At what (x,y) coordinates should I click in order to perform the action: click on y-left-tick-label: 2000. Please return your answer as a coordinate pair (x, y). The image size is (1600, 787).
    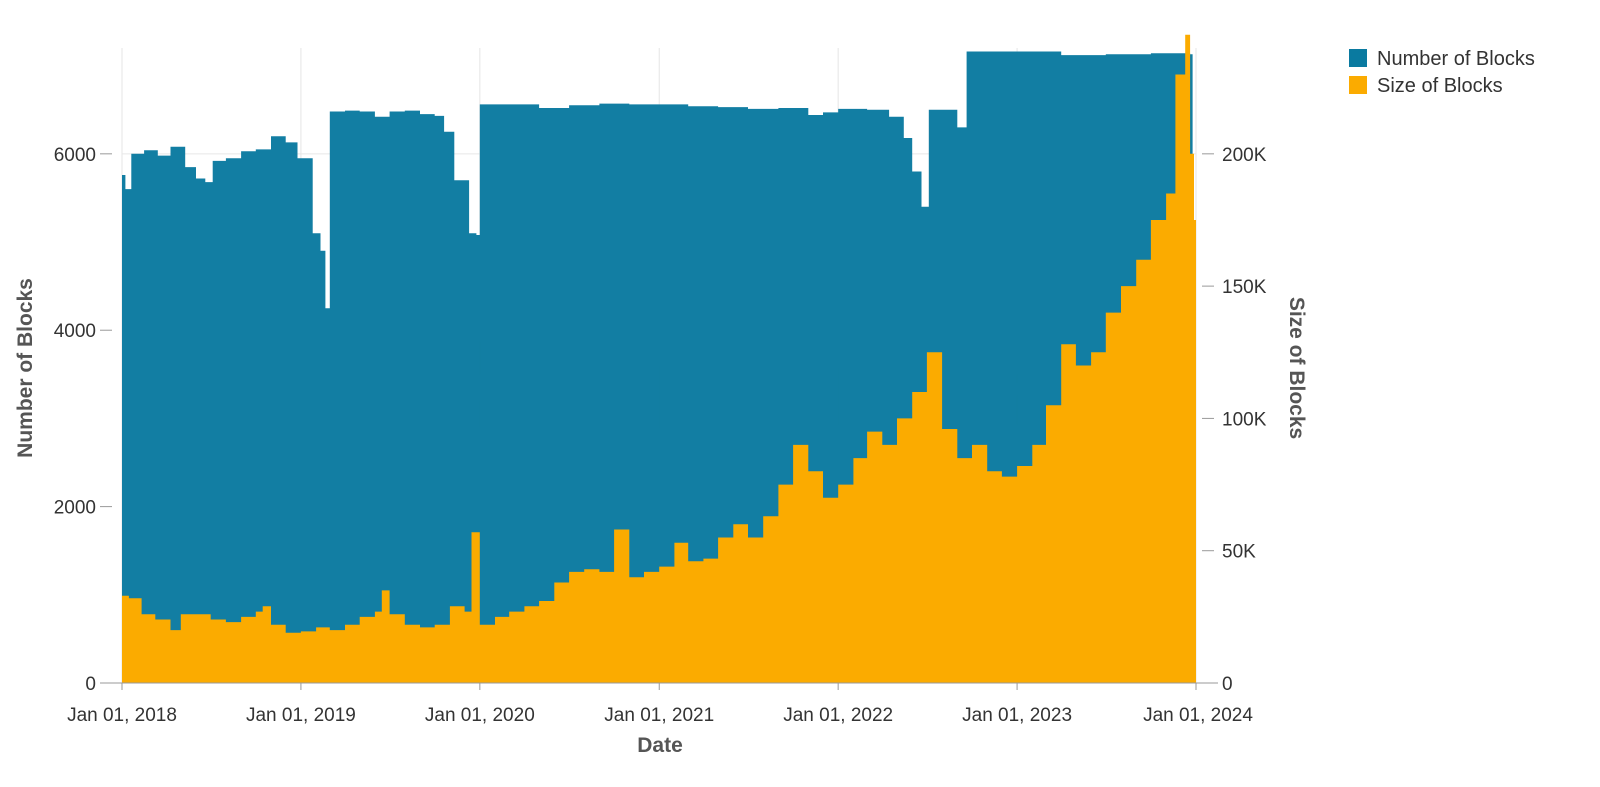
    Looking at the image, I should click on (75, 508).